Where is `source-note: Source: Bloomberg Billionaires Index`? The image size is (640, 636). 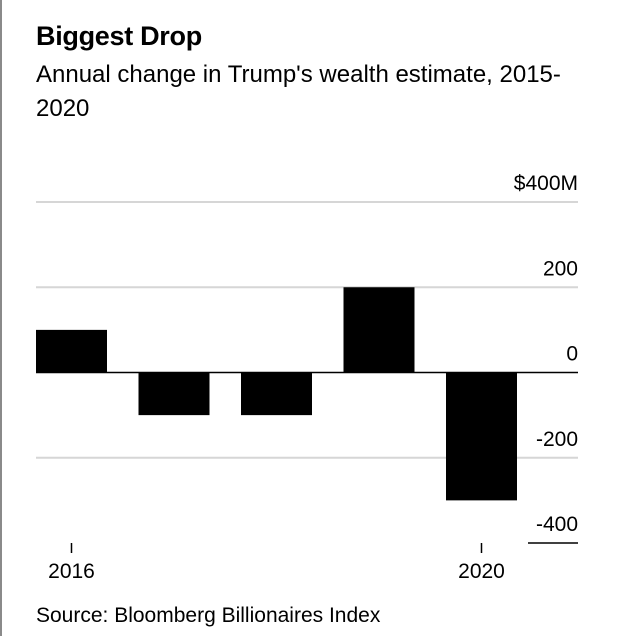 source-note: Source: Bloomberg Billionaires Index is located at coordinates (208, 615).